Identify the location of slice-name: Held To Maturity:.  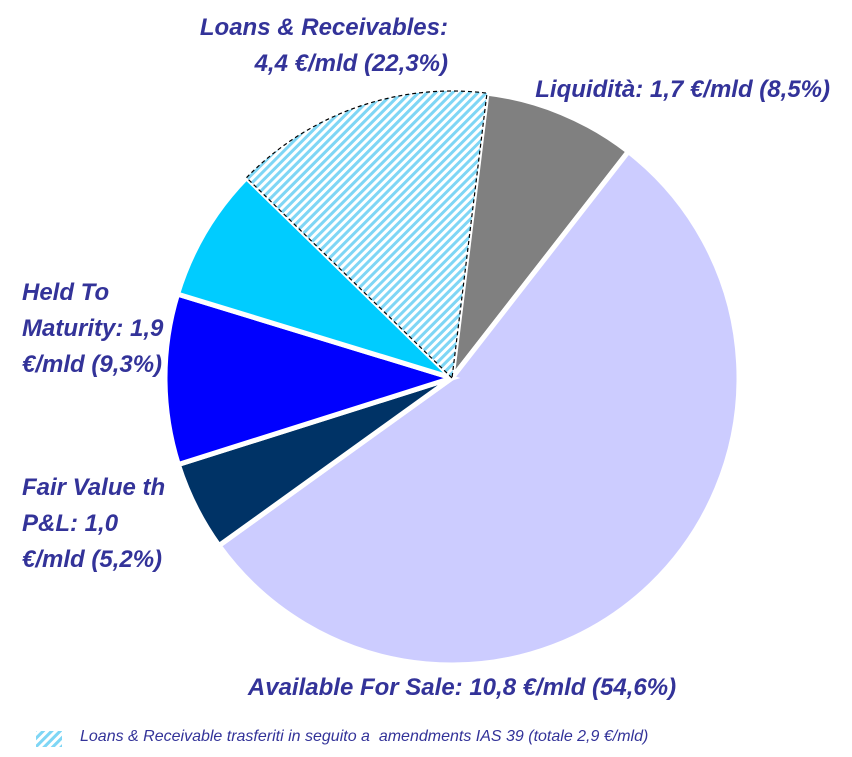
(73, 310).